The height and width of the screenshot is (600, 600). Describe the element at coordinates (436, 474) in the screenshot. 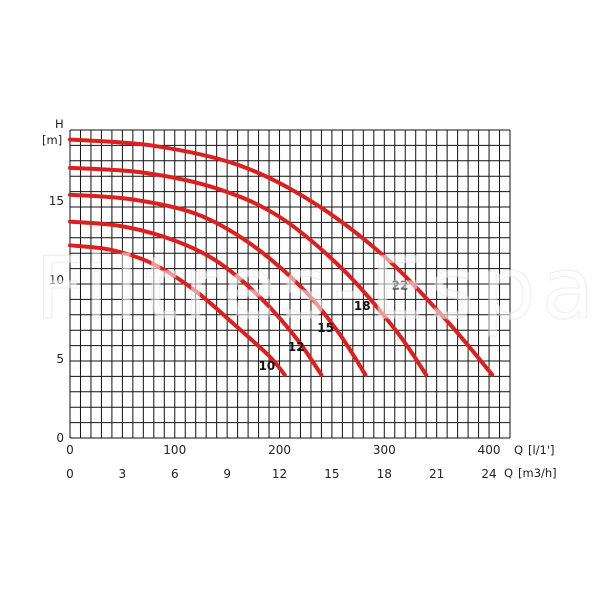

I see `x2-tick-label: 21` at that location.